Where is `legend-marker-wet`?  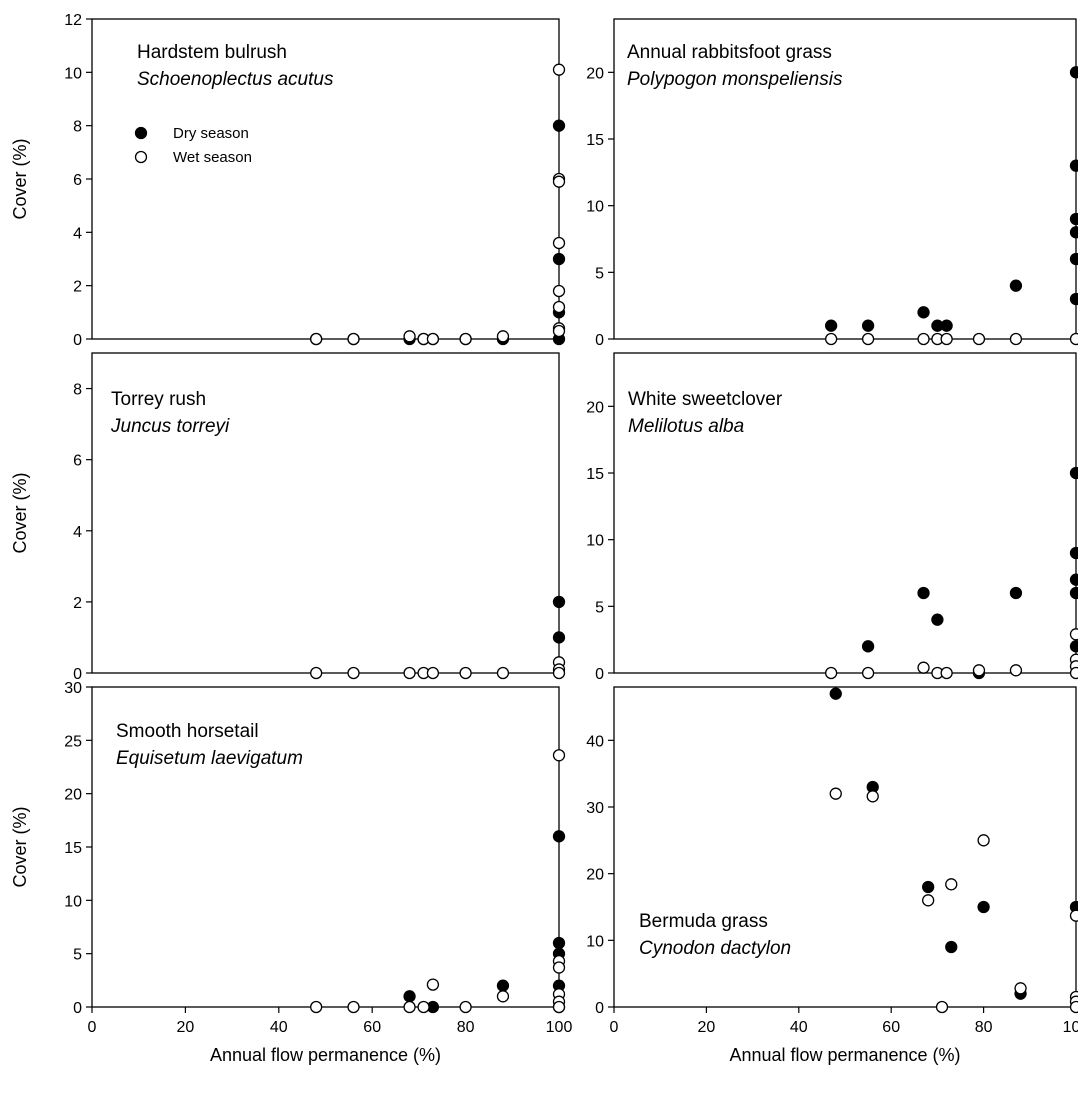 legend-marker-wet is located at coordinates (141, 157).